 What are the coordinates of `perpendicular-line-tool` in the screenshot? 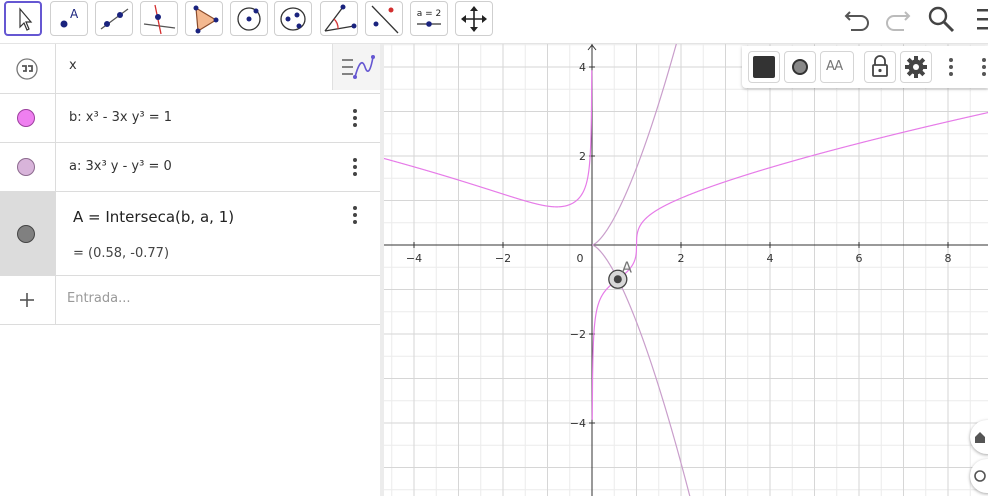 It's located at (159, 18).